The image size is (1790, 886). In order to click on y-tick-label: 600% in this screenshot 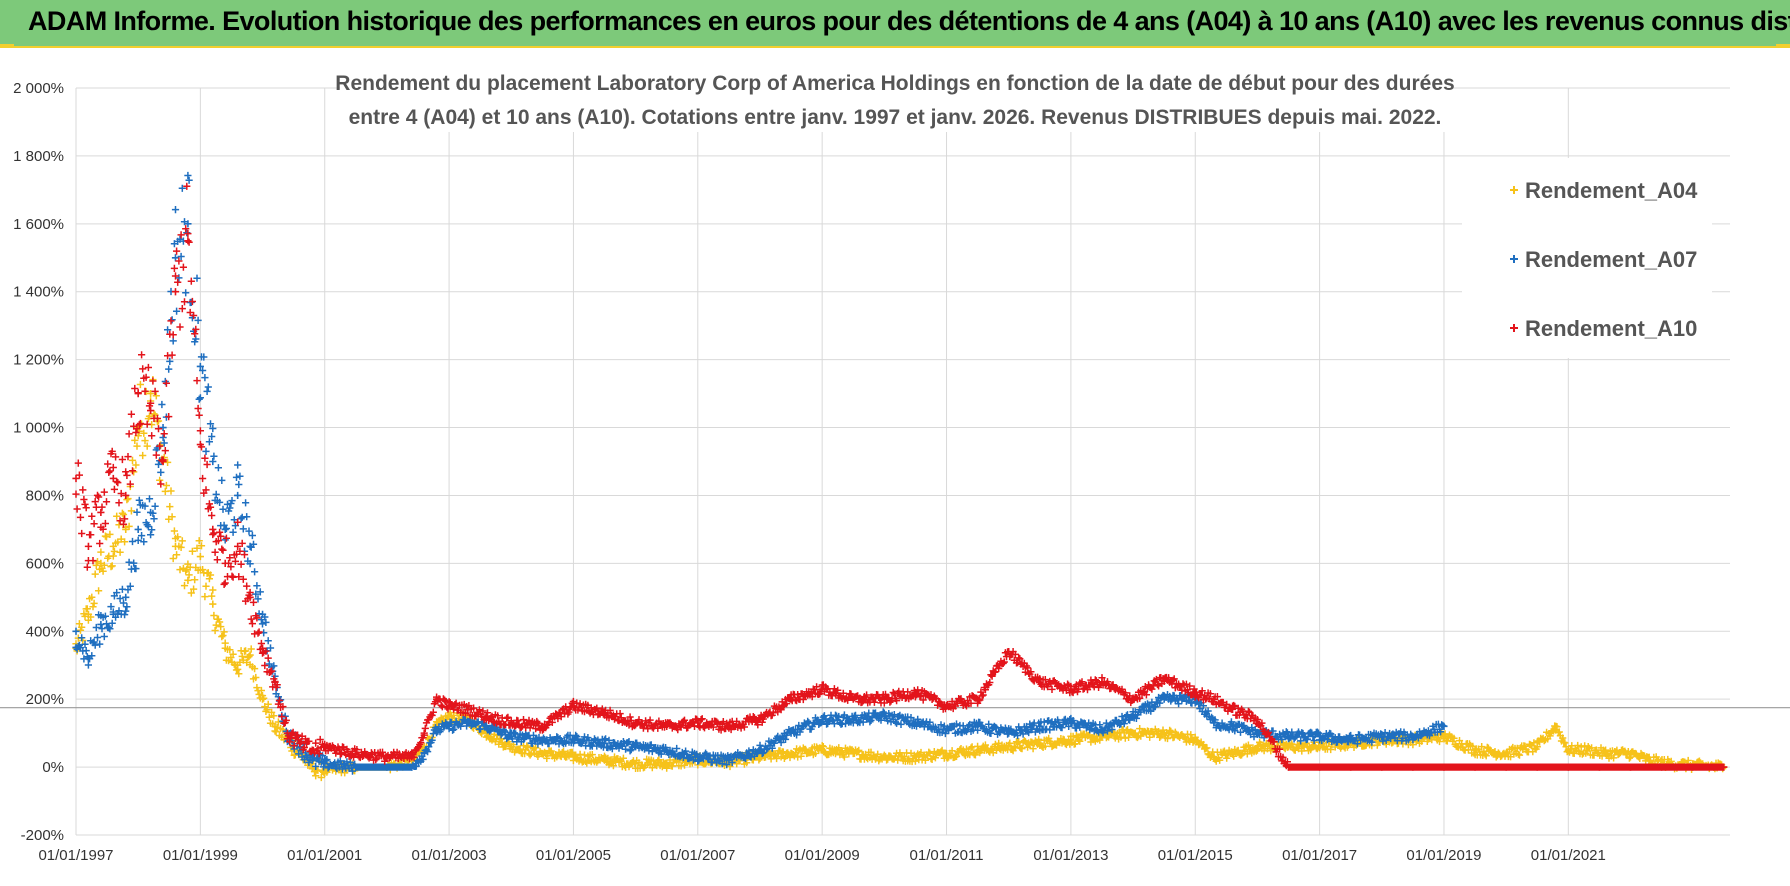, I will do `click(45, 563)`.